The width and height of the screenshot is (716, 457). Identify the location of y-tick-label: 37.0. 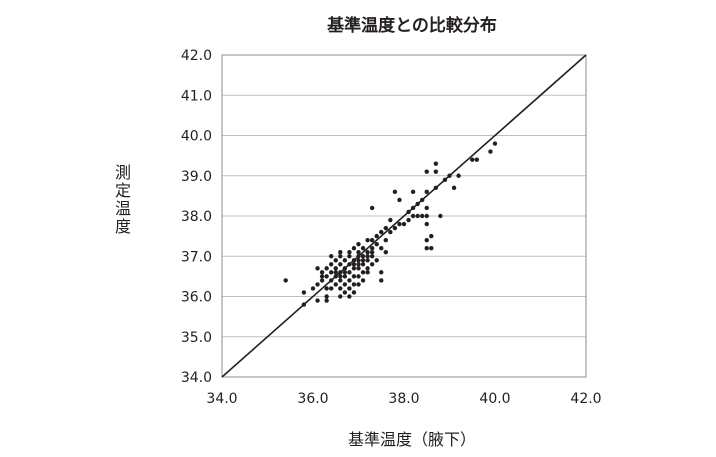
(196, 257).